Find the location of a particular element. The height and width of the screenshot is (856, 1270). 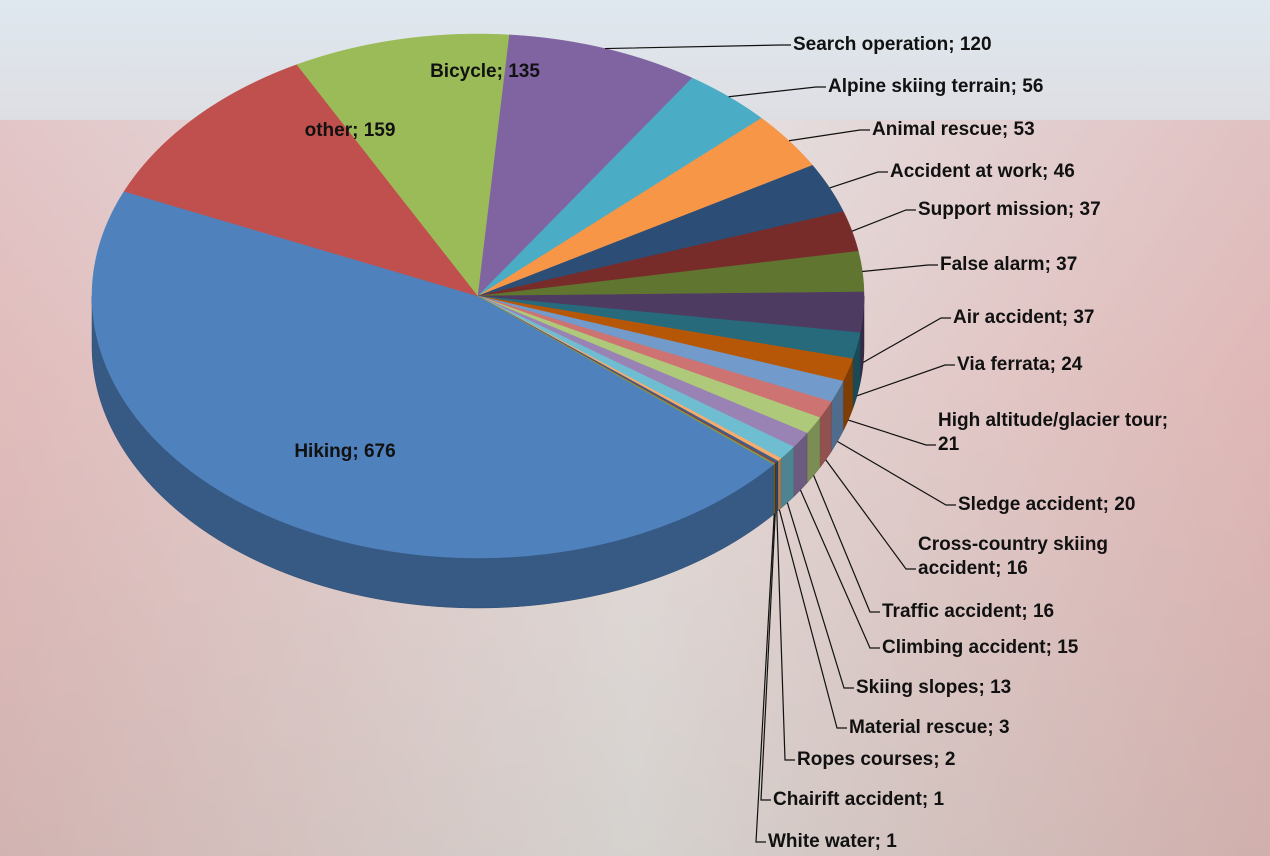

data-label: High altitude/glacier tour; 21 is located at coordinates (1053, 432).